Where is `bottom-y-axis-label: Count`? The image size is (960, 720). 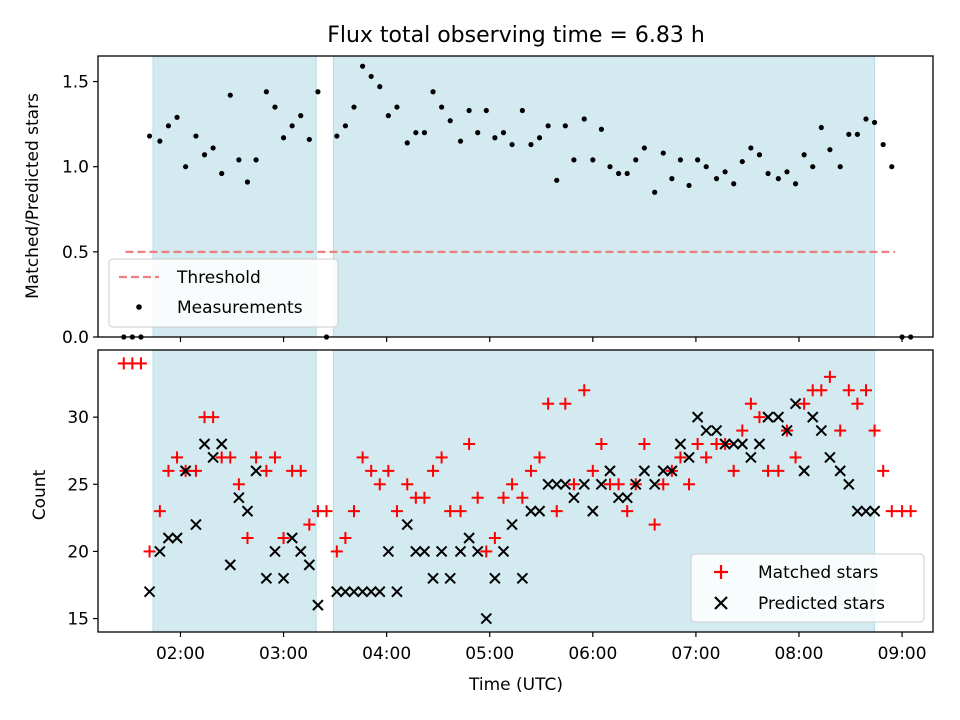 bottom-y-axis-label: Count is located at coordinates (40, 494).